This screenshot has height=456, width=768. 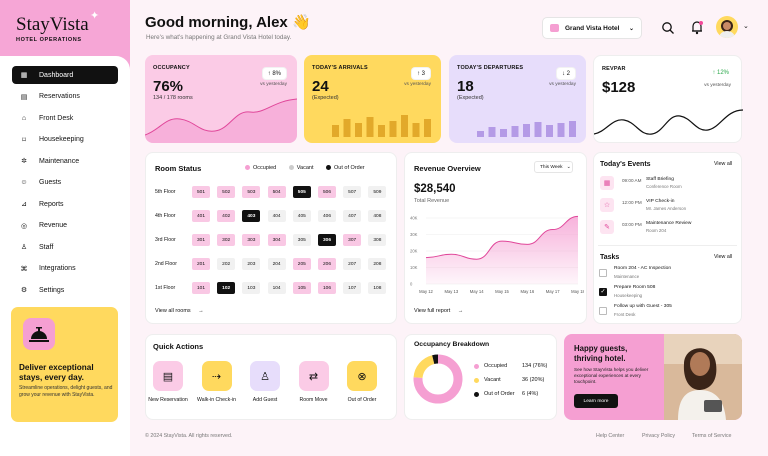 What do you see at coordinates (362, 400) in the screenshot?
I see `quick-action-label: Out of Order` at bounding box center [362, 400].